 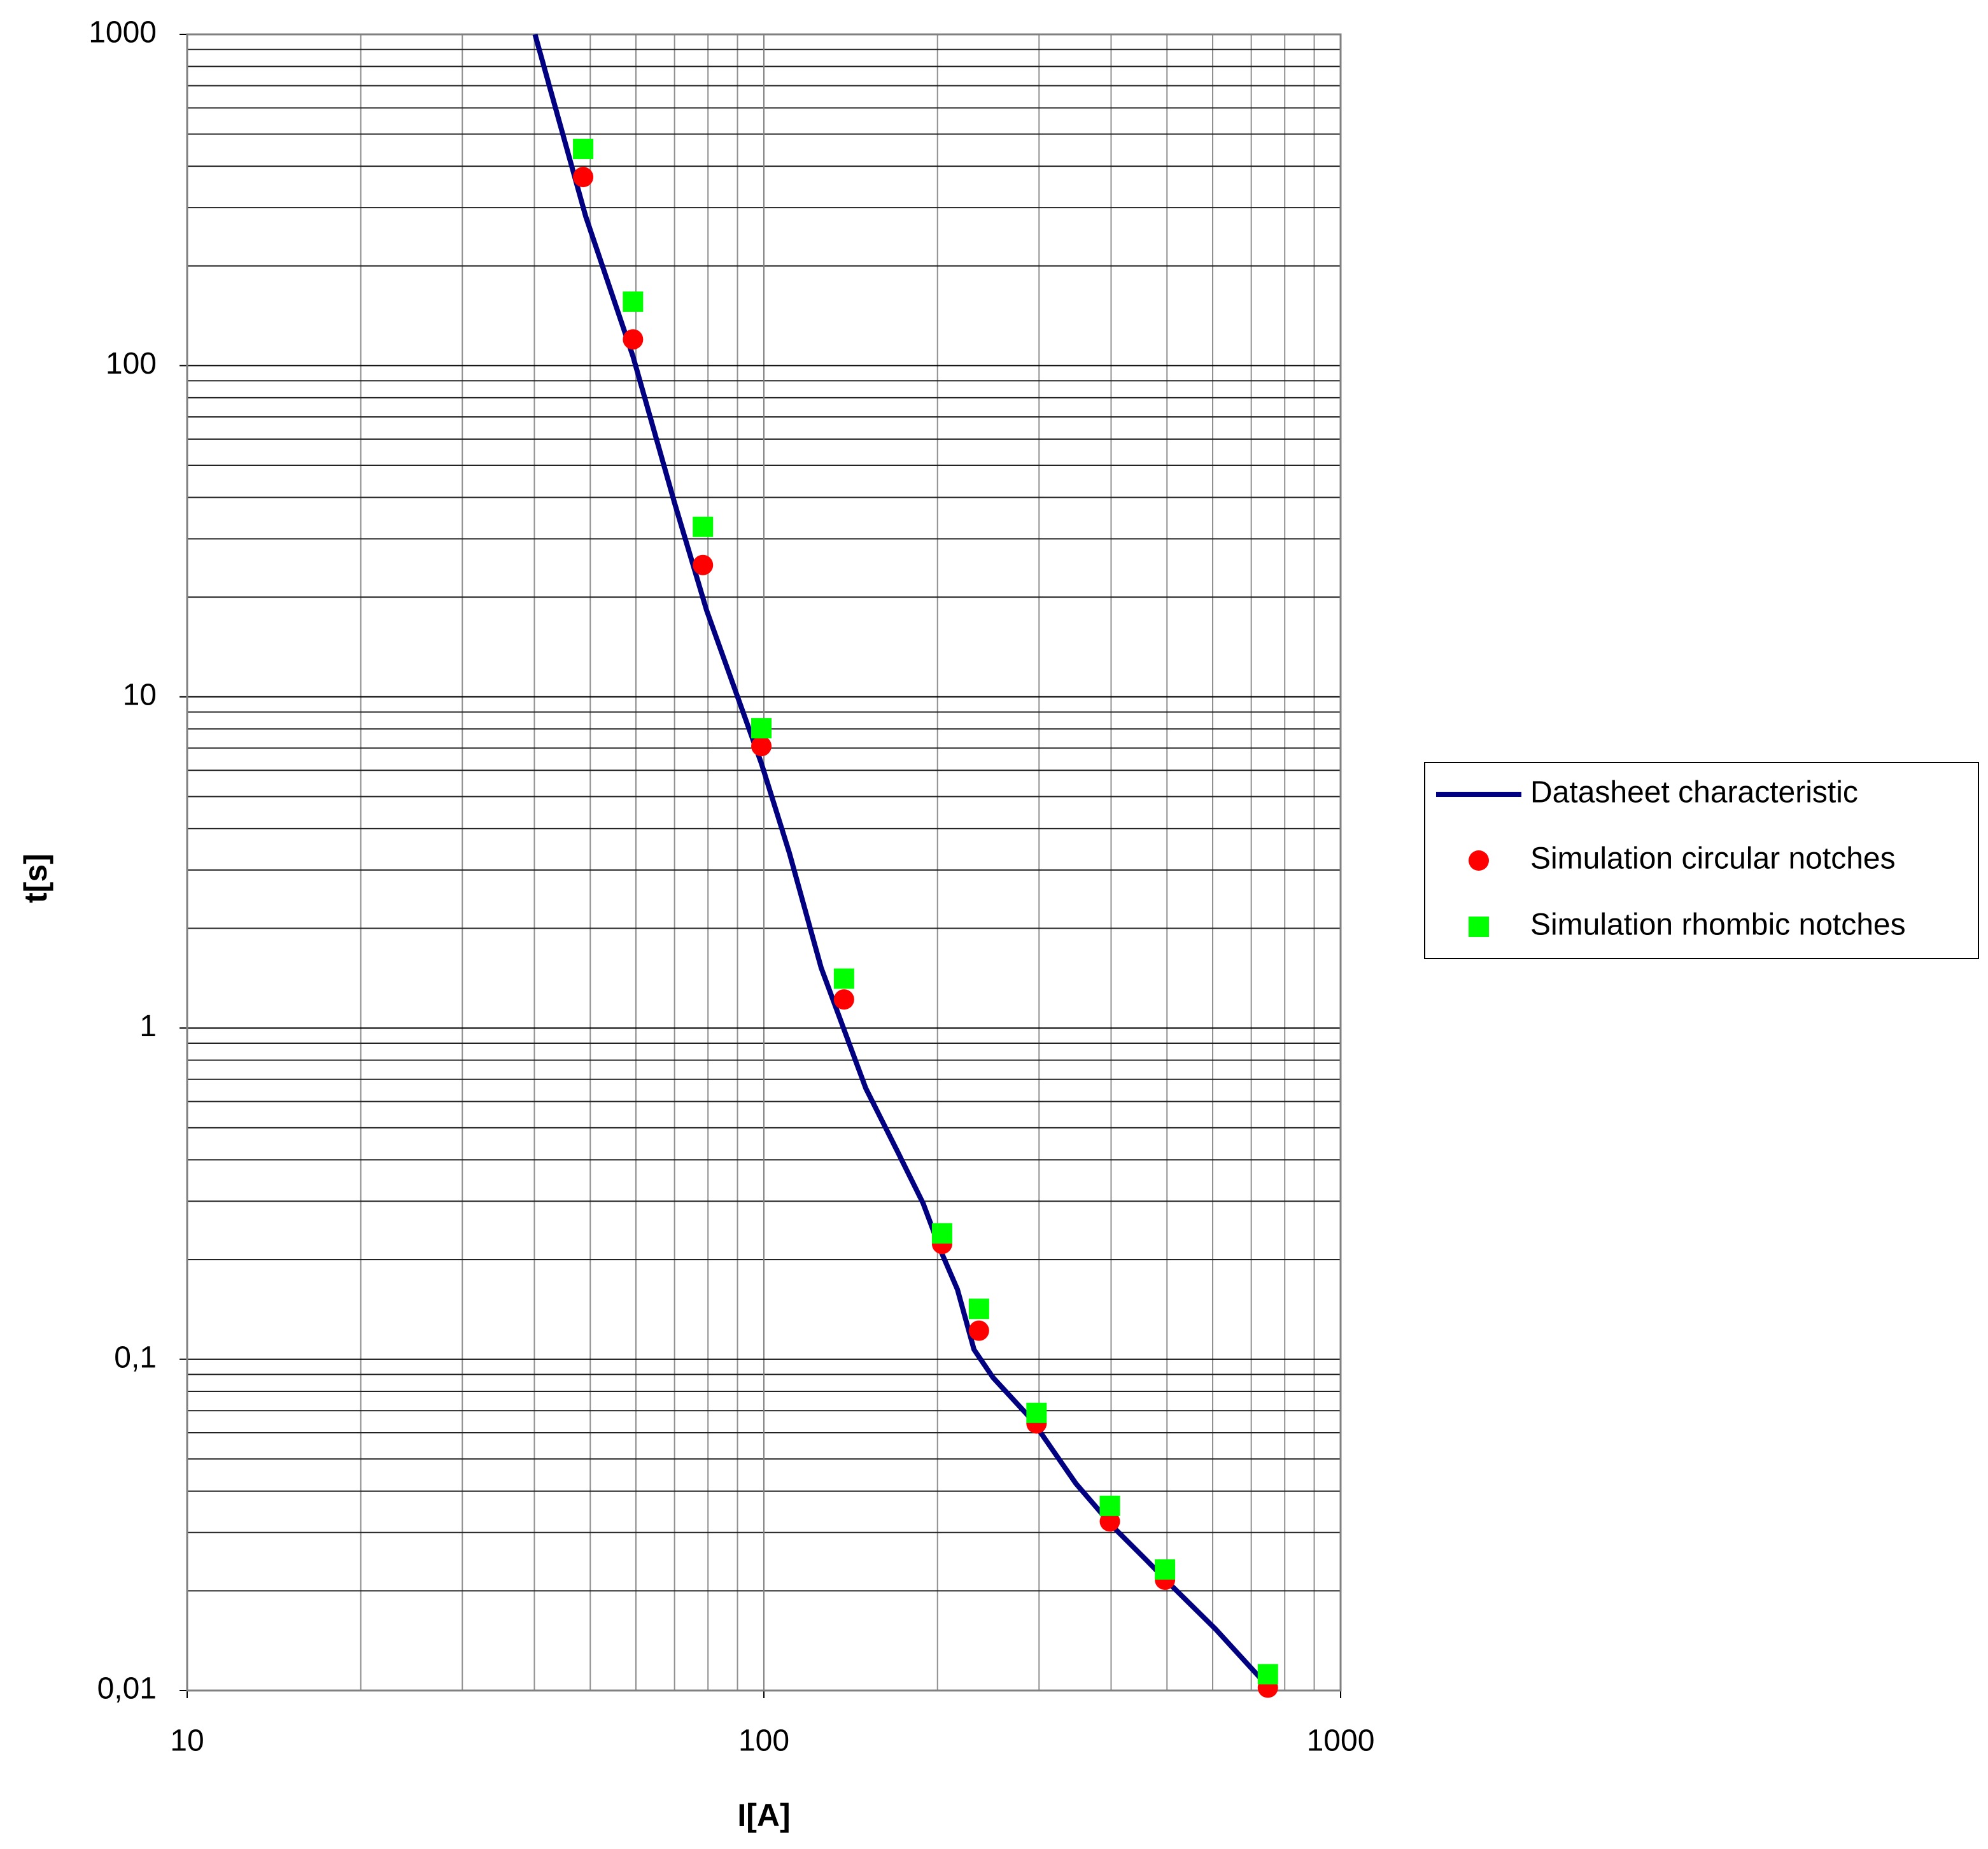 What do you see at coordinates (763, 1815) in the screenshot?
I see `x-axis-label: I[A]` at bounding box center [763, 1815].